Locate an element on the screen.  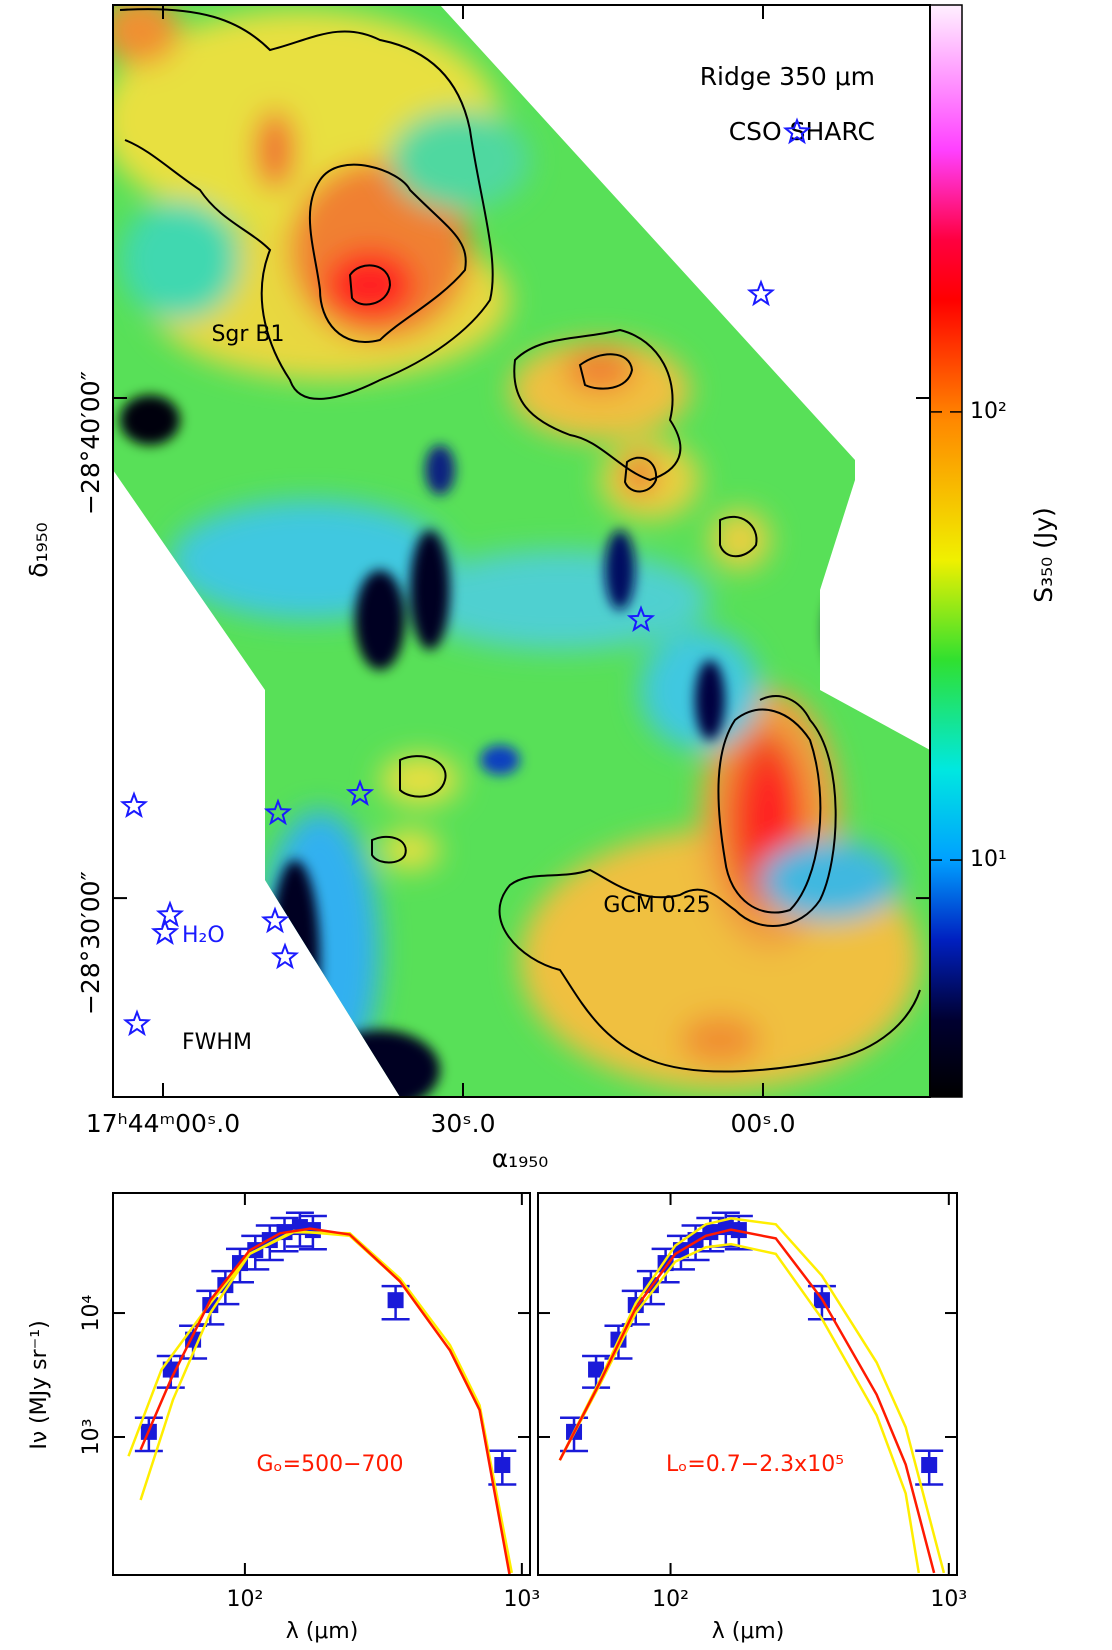
x-tick-label: 00ˢ.0 is located at coordinates (763, 1123).